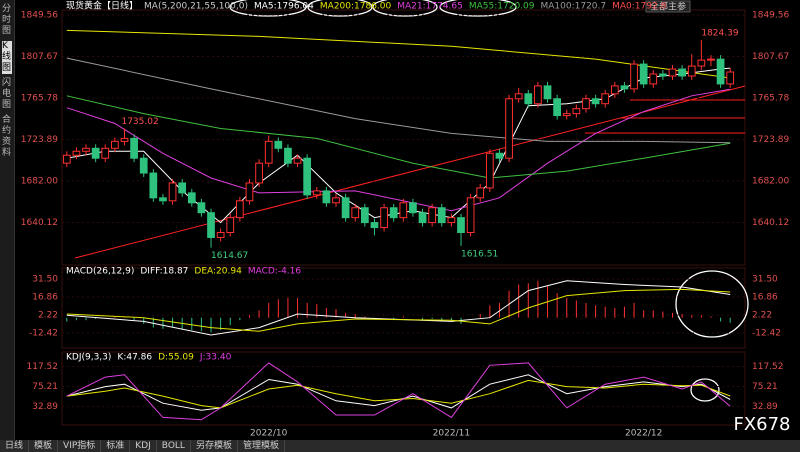  Describe the element at coordinates (139, 122) in the screenshot. I see `price-label: 1735.02` at that location.